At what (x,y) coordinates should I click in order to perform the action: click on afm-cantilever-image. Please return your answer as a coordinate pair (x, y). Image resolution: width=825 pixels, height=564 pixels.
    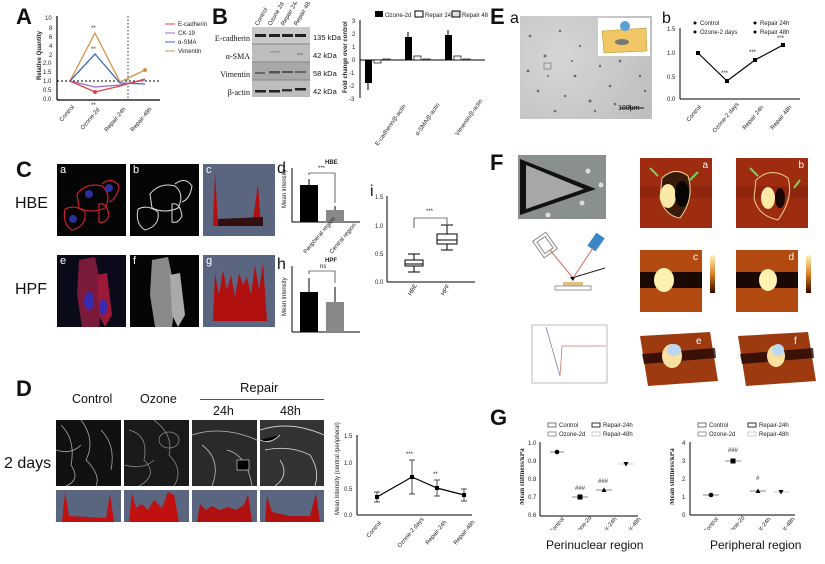
    Looking at the image, I should click on (562, 187).